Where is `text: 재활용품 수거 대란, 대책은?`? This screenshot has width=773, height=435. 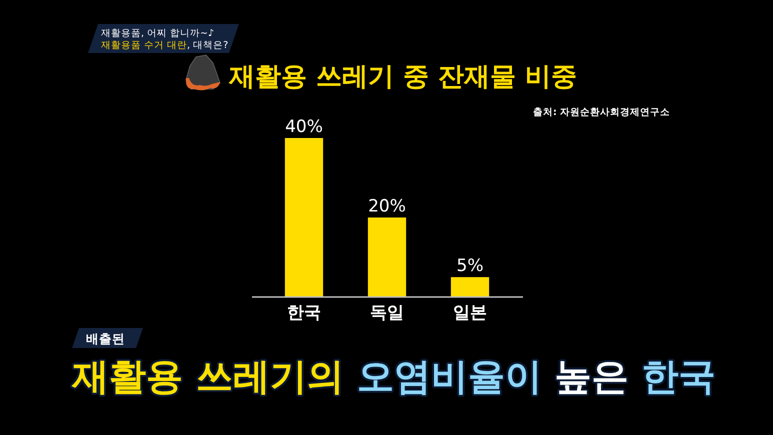
text: 재활용품 수거 대란, 대책은? is located at coordinates (164, 45).